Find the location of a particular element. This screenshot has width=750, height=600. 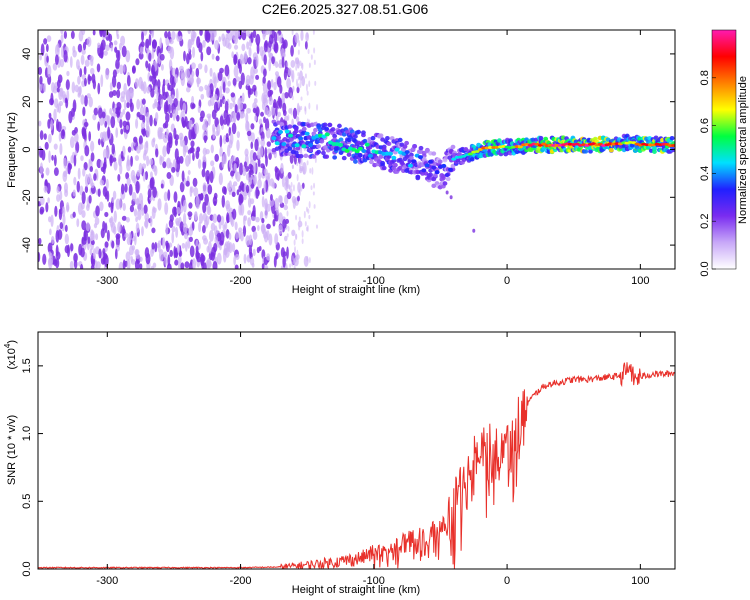

colorbar-tick-label: 0.4 is located at coordinates (705, 173).